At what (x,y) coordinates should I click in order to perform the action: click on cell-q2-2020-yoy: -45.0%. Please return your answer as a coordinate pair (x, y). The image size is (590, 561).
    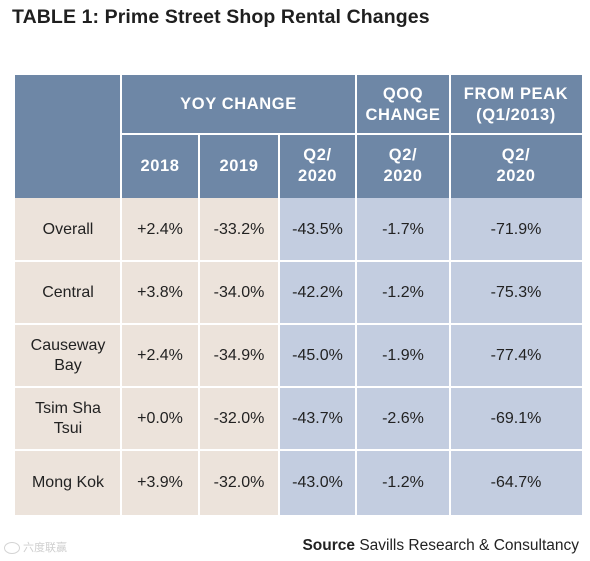
    Looking at the image, I should click on (317, 355).